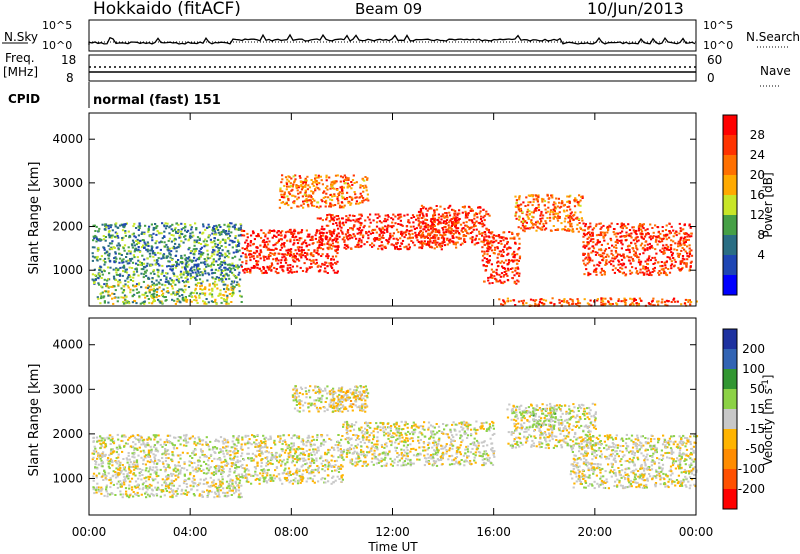  I want to click on y-tick-label: 3000, so click(67, 183).